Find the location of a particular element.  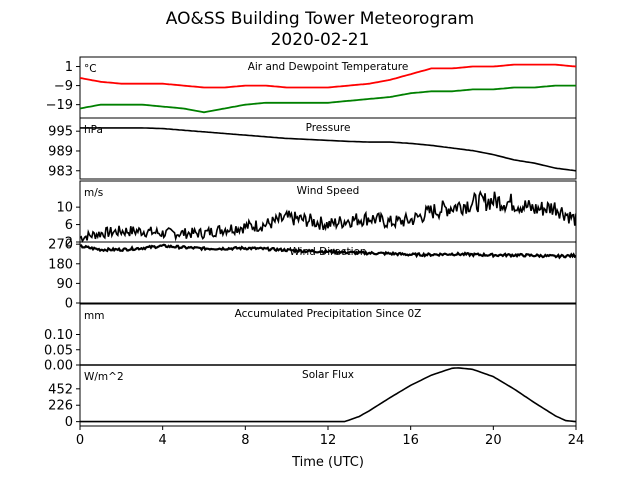

y-tick-label: 6 is located at coordinates (69, 225).